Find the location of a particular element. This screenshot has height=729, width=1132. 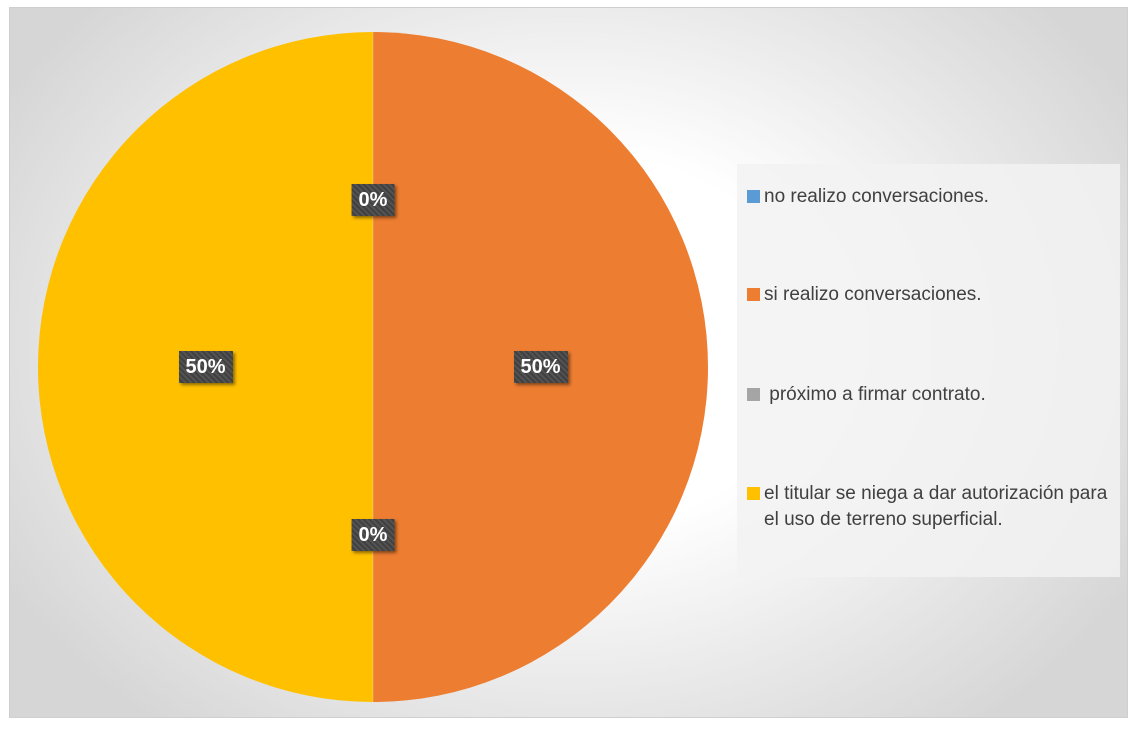

legend-label: si realizo conversaciones. is located at coordinates (873, 294).